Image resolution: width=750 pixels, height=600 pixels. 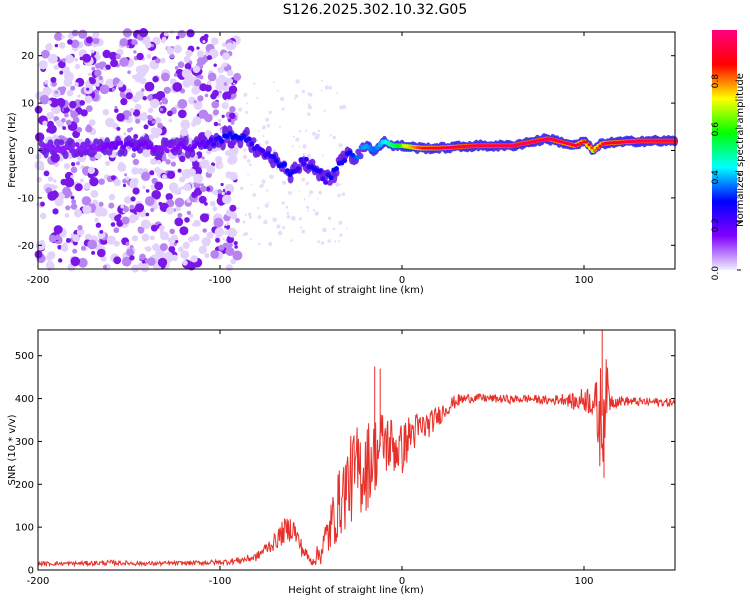 I want to click on x-tick-label: -100, so click(x=220, y=280).